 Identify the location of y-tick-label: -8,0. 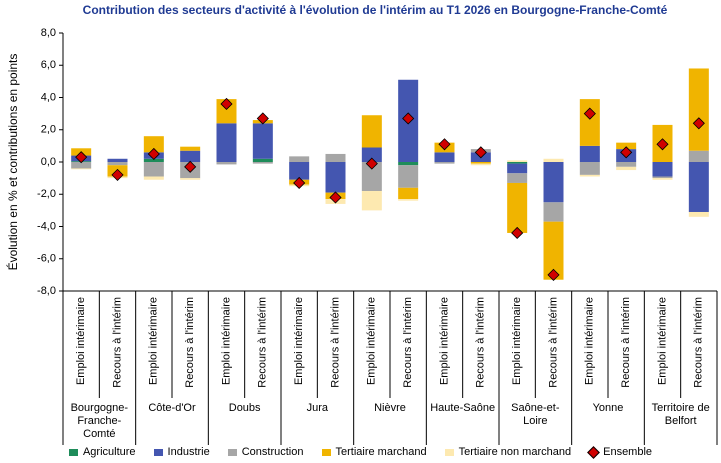
(46, 291).